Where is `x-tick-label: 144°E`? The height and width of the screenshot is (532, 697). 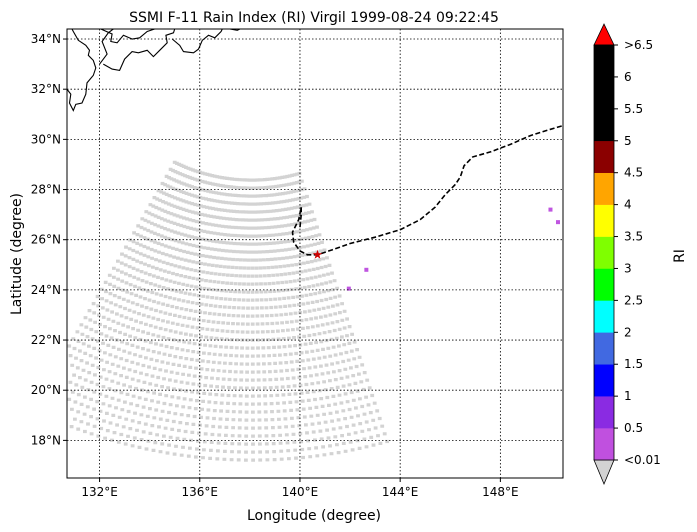 x-tick-label: 144°E is located at coordinates (400, 492).